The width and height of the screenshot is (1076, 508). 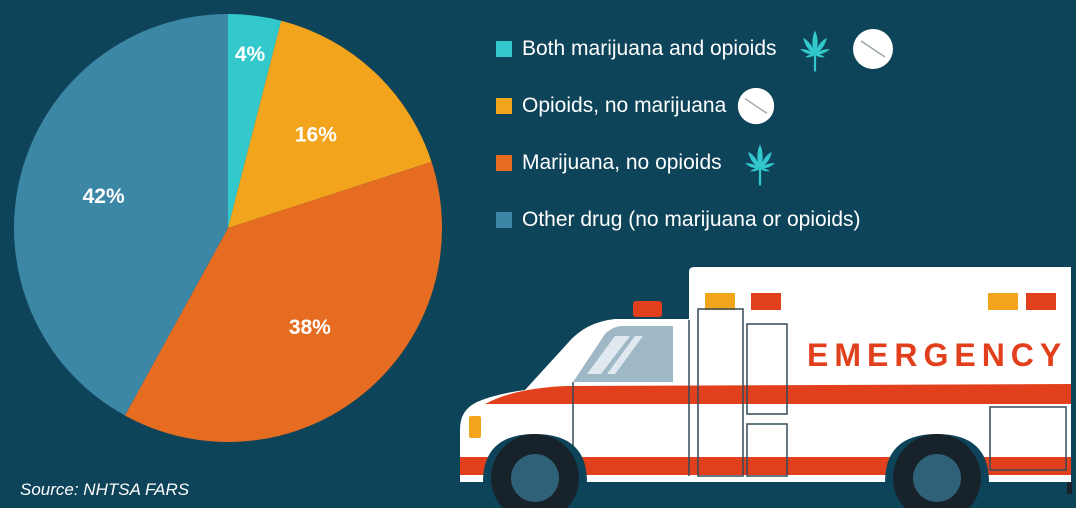 I want to click on pie-label-3: 42%, so click(x=104, y=196).